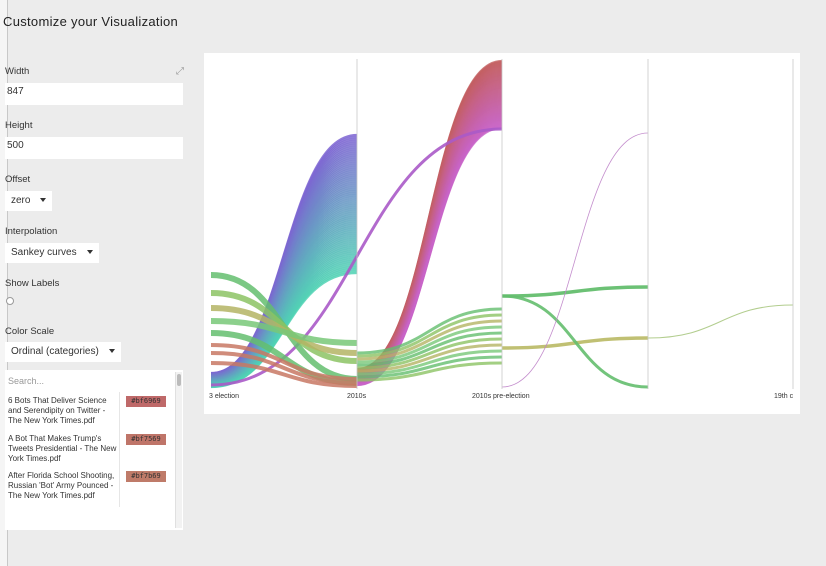 This screenshot has height=566, width=826. I want to click on window-left-edge, so click(4, 283).